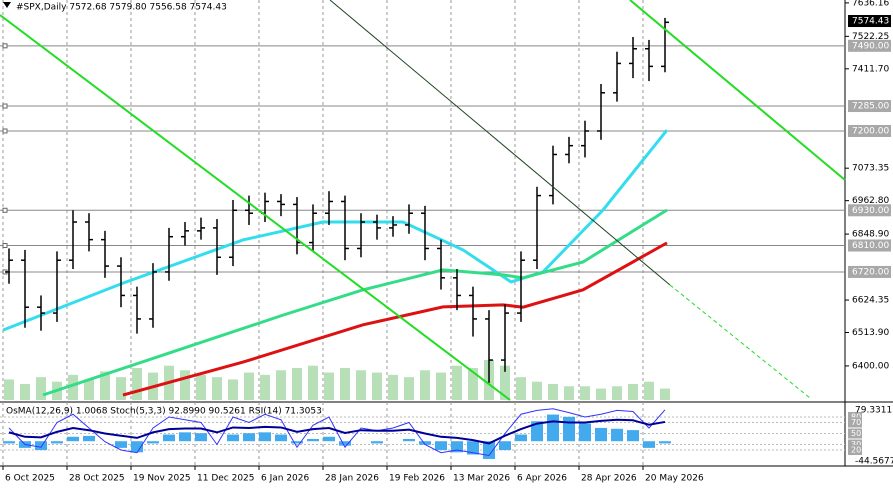 This screenshot has width=893, height=488. What do you see at coordinates (7, 5) in the screenshot?
I see `menu-arrow` at bounding box center [7, 5].